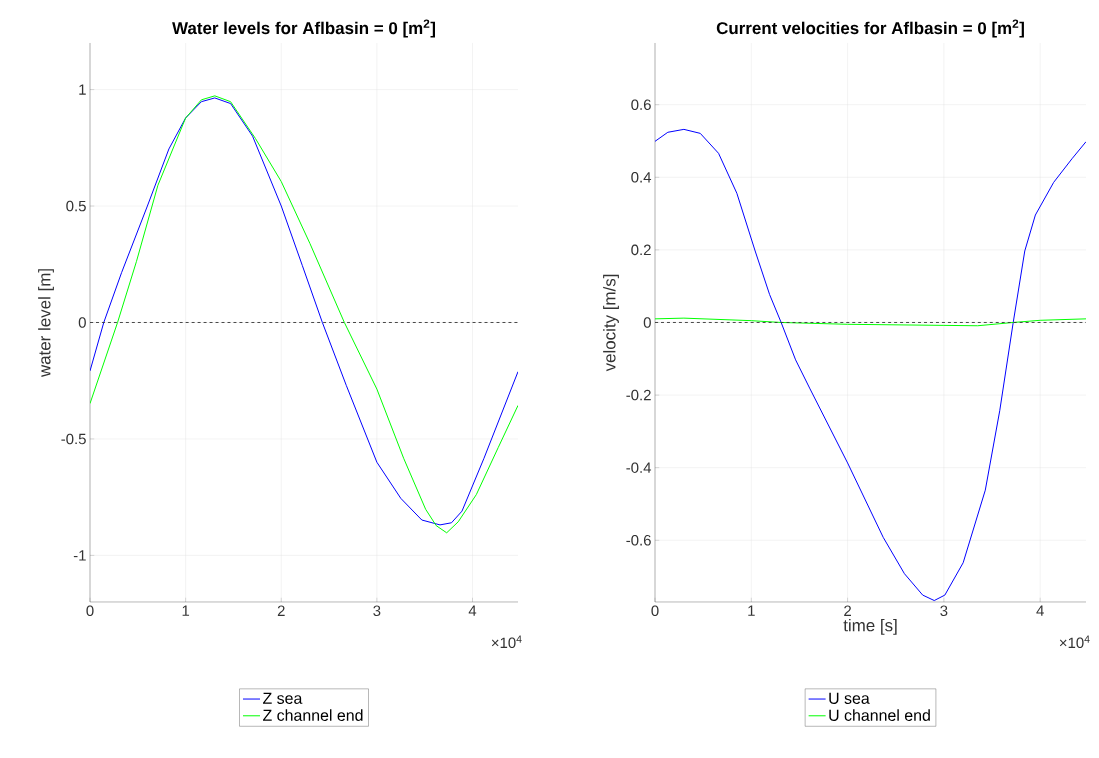 Image resolution: width=1099 pixels, height=758 pixels. I want to click on y-tick-label: -0.2, so click(638, 395).